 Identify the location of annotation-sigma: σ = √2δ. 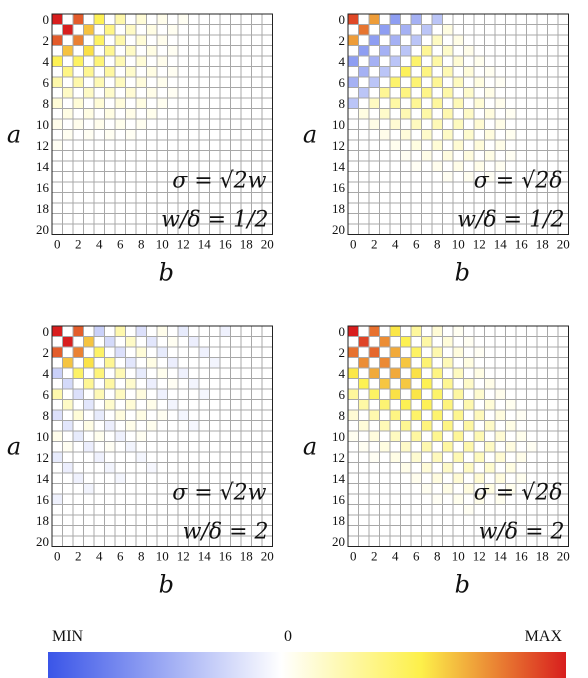
(518, 181).